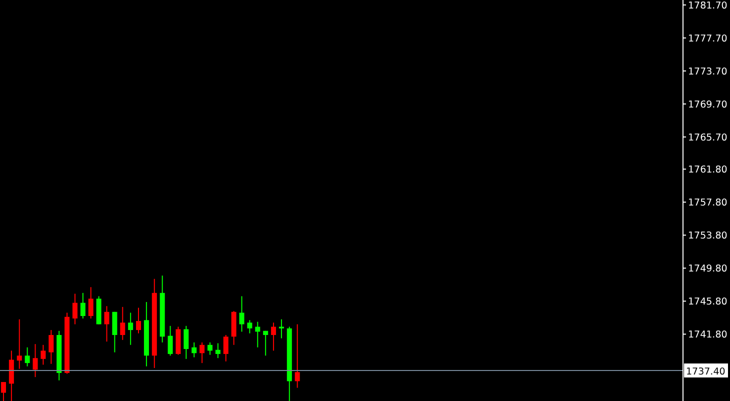 This screenshot has width=730, height=401. I want to click on y-tick-label: 1761.80, so click(708, 170).